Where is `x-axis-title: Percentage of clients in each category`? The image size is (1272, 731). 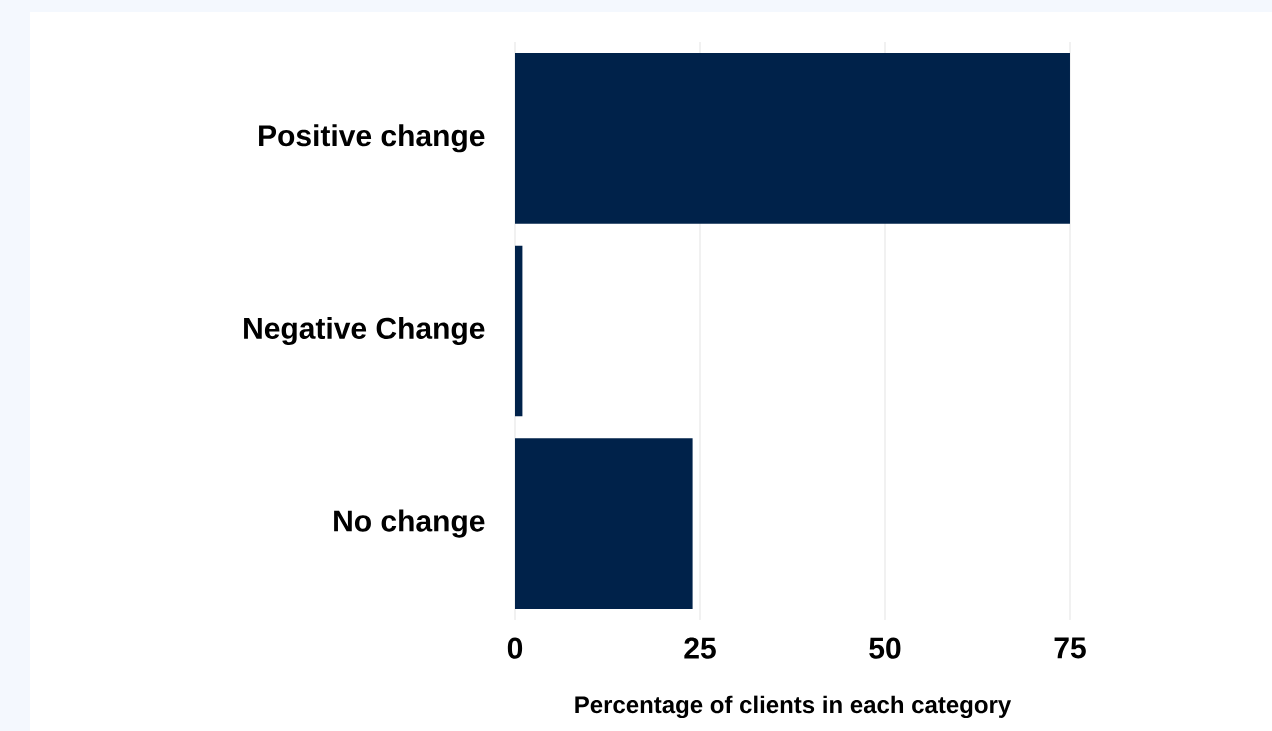 x-axis-title: Percentage of clients in each category is located at coordinates (793, 707).